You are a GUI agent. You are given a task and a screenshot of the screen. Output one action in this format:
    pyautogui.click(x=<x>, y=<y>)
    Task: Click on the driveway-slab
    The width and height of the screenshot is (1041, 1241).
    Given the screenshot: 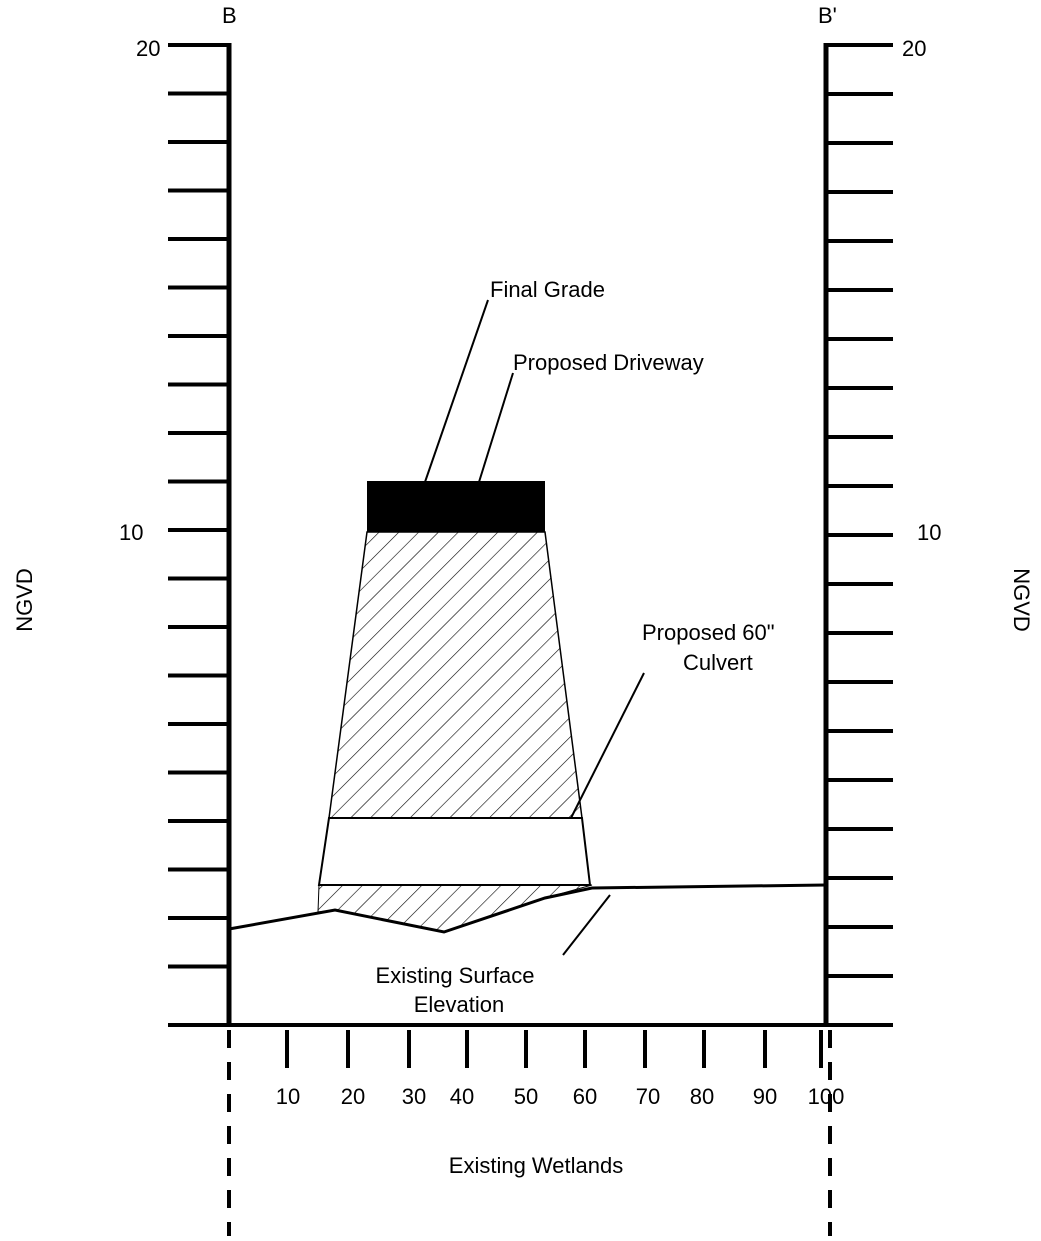 What is the action you would take?
    pyautogui.click(x=456, y=506)
    